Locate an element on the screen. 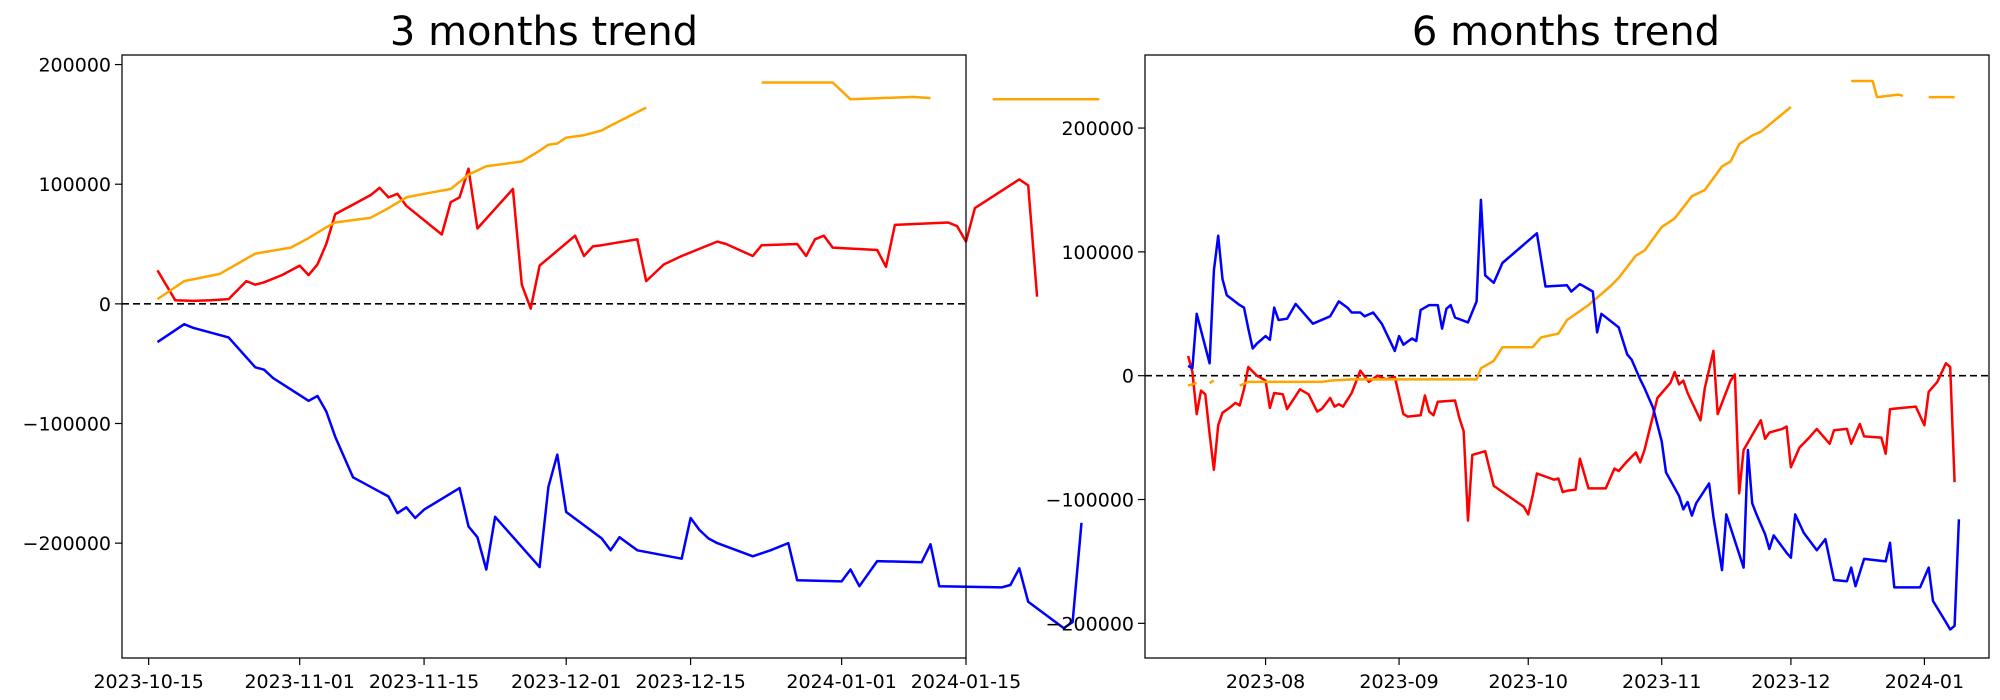 The height and width of the screenshot is (700, 2000). x-tick-label: 2023-09 is located at coordinates (1398, 682).